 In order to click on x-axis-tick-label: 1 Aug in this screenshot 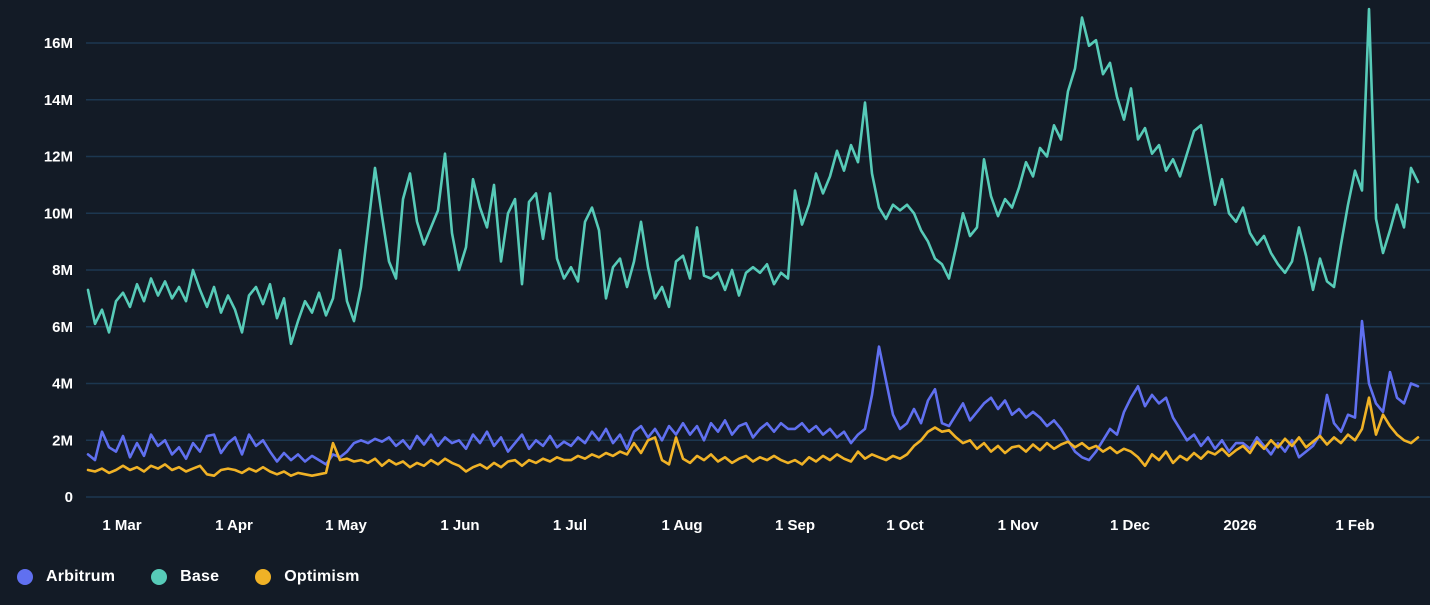, I will do `click(681, 525)`.